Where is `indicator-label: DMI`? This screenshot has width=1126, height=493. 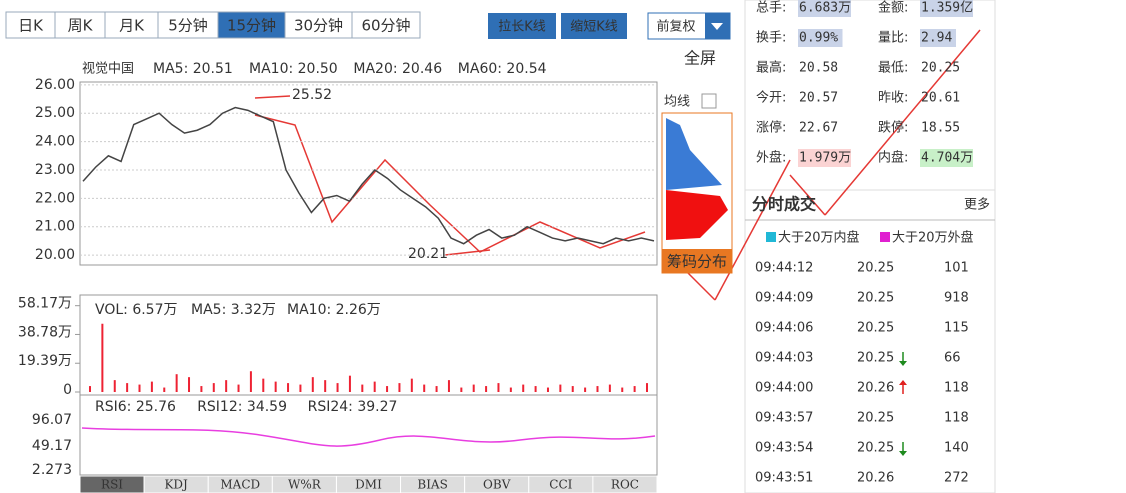 indicator-label: DMI is located at coordinates (368, 485).